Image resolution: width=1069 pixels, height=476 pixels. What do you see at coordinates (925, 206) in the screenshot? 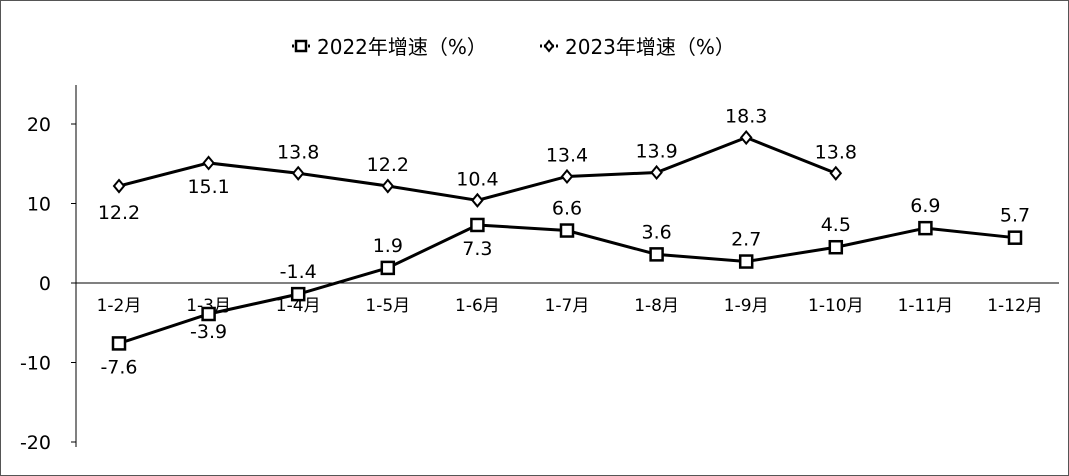
I see `data-label: 6.9` at bounding box center [925, 206].